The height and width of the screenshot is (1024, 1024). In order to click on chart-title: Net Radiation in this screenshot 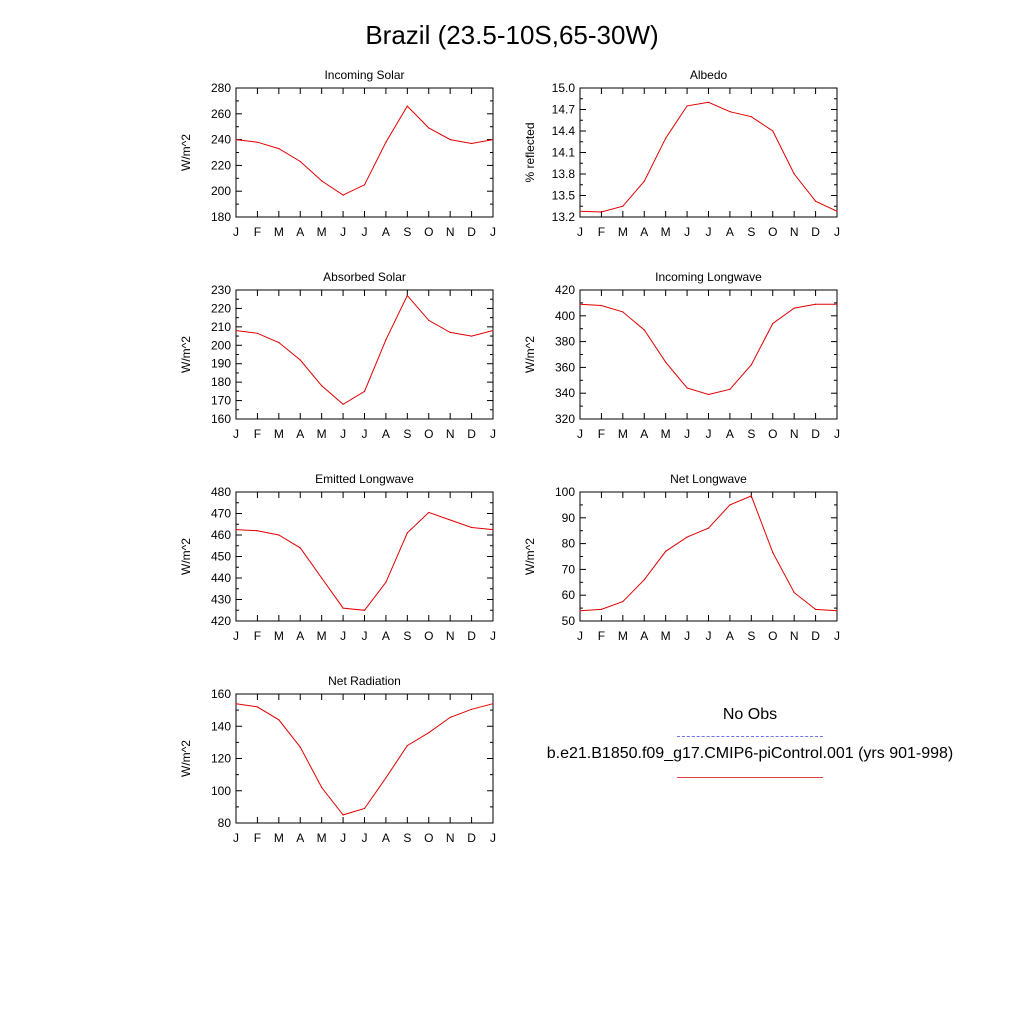, I will do `click(364, 681)`.